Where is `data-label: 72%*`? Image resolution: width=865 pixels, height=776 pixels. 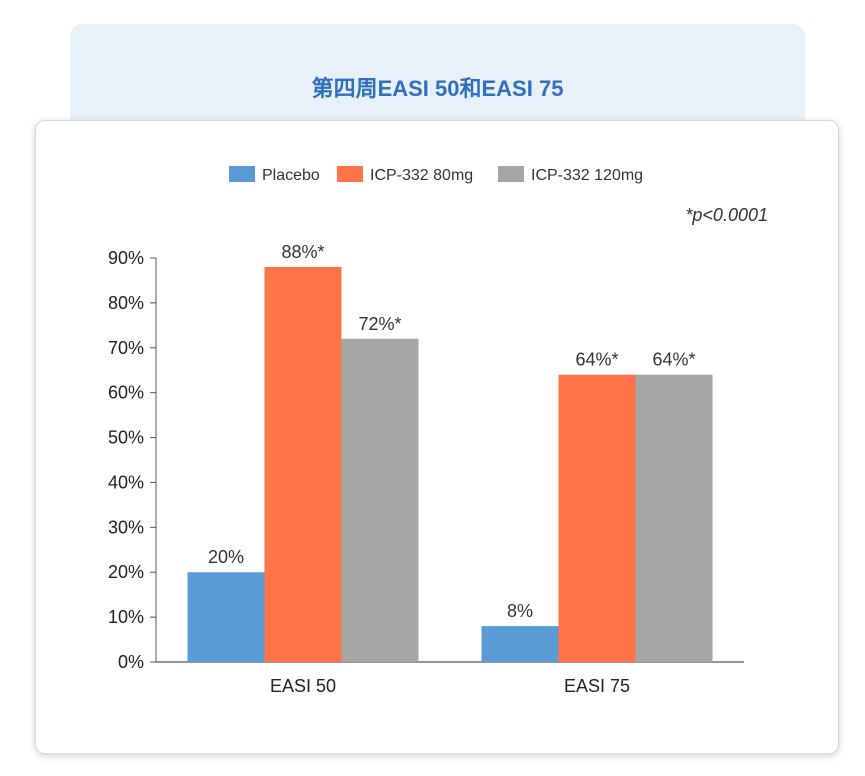
data-label: 72%* is located at coordinates (379, 324).